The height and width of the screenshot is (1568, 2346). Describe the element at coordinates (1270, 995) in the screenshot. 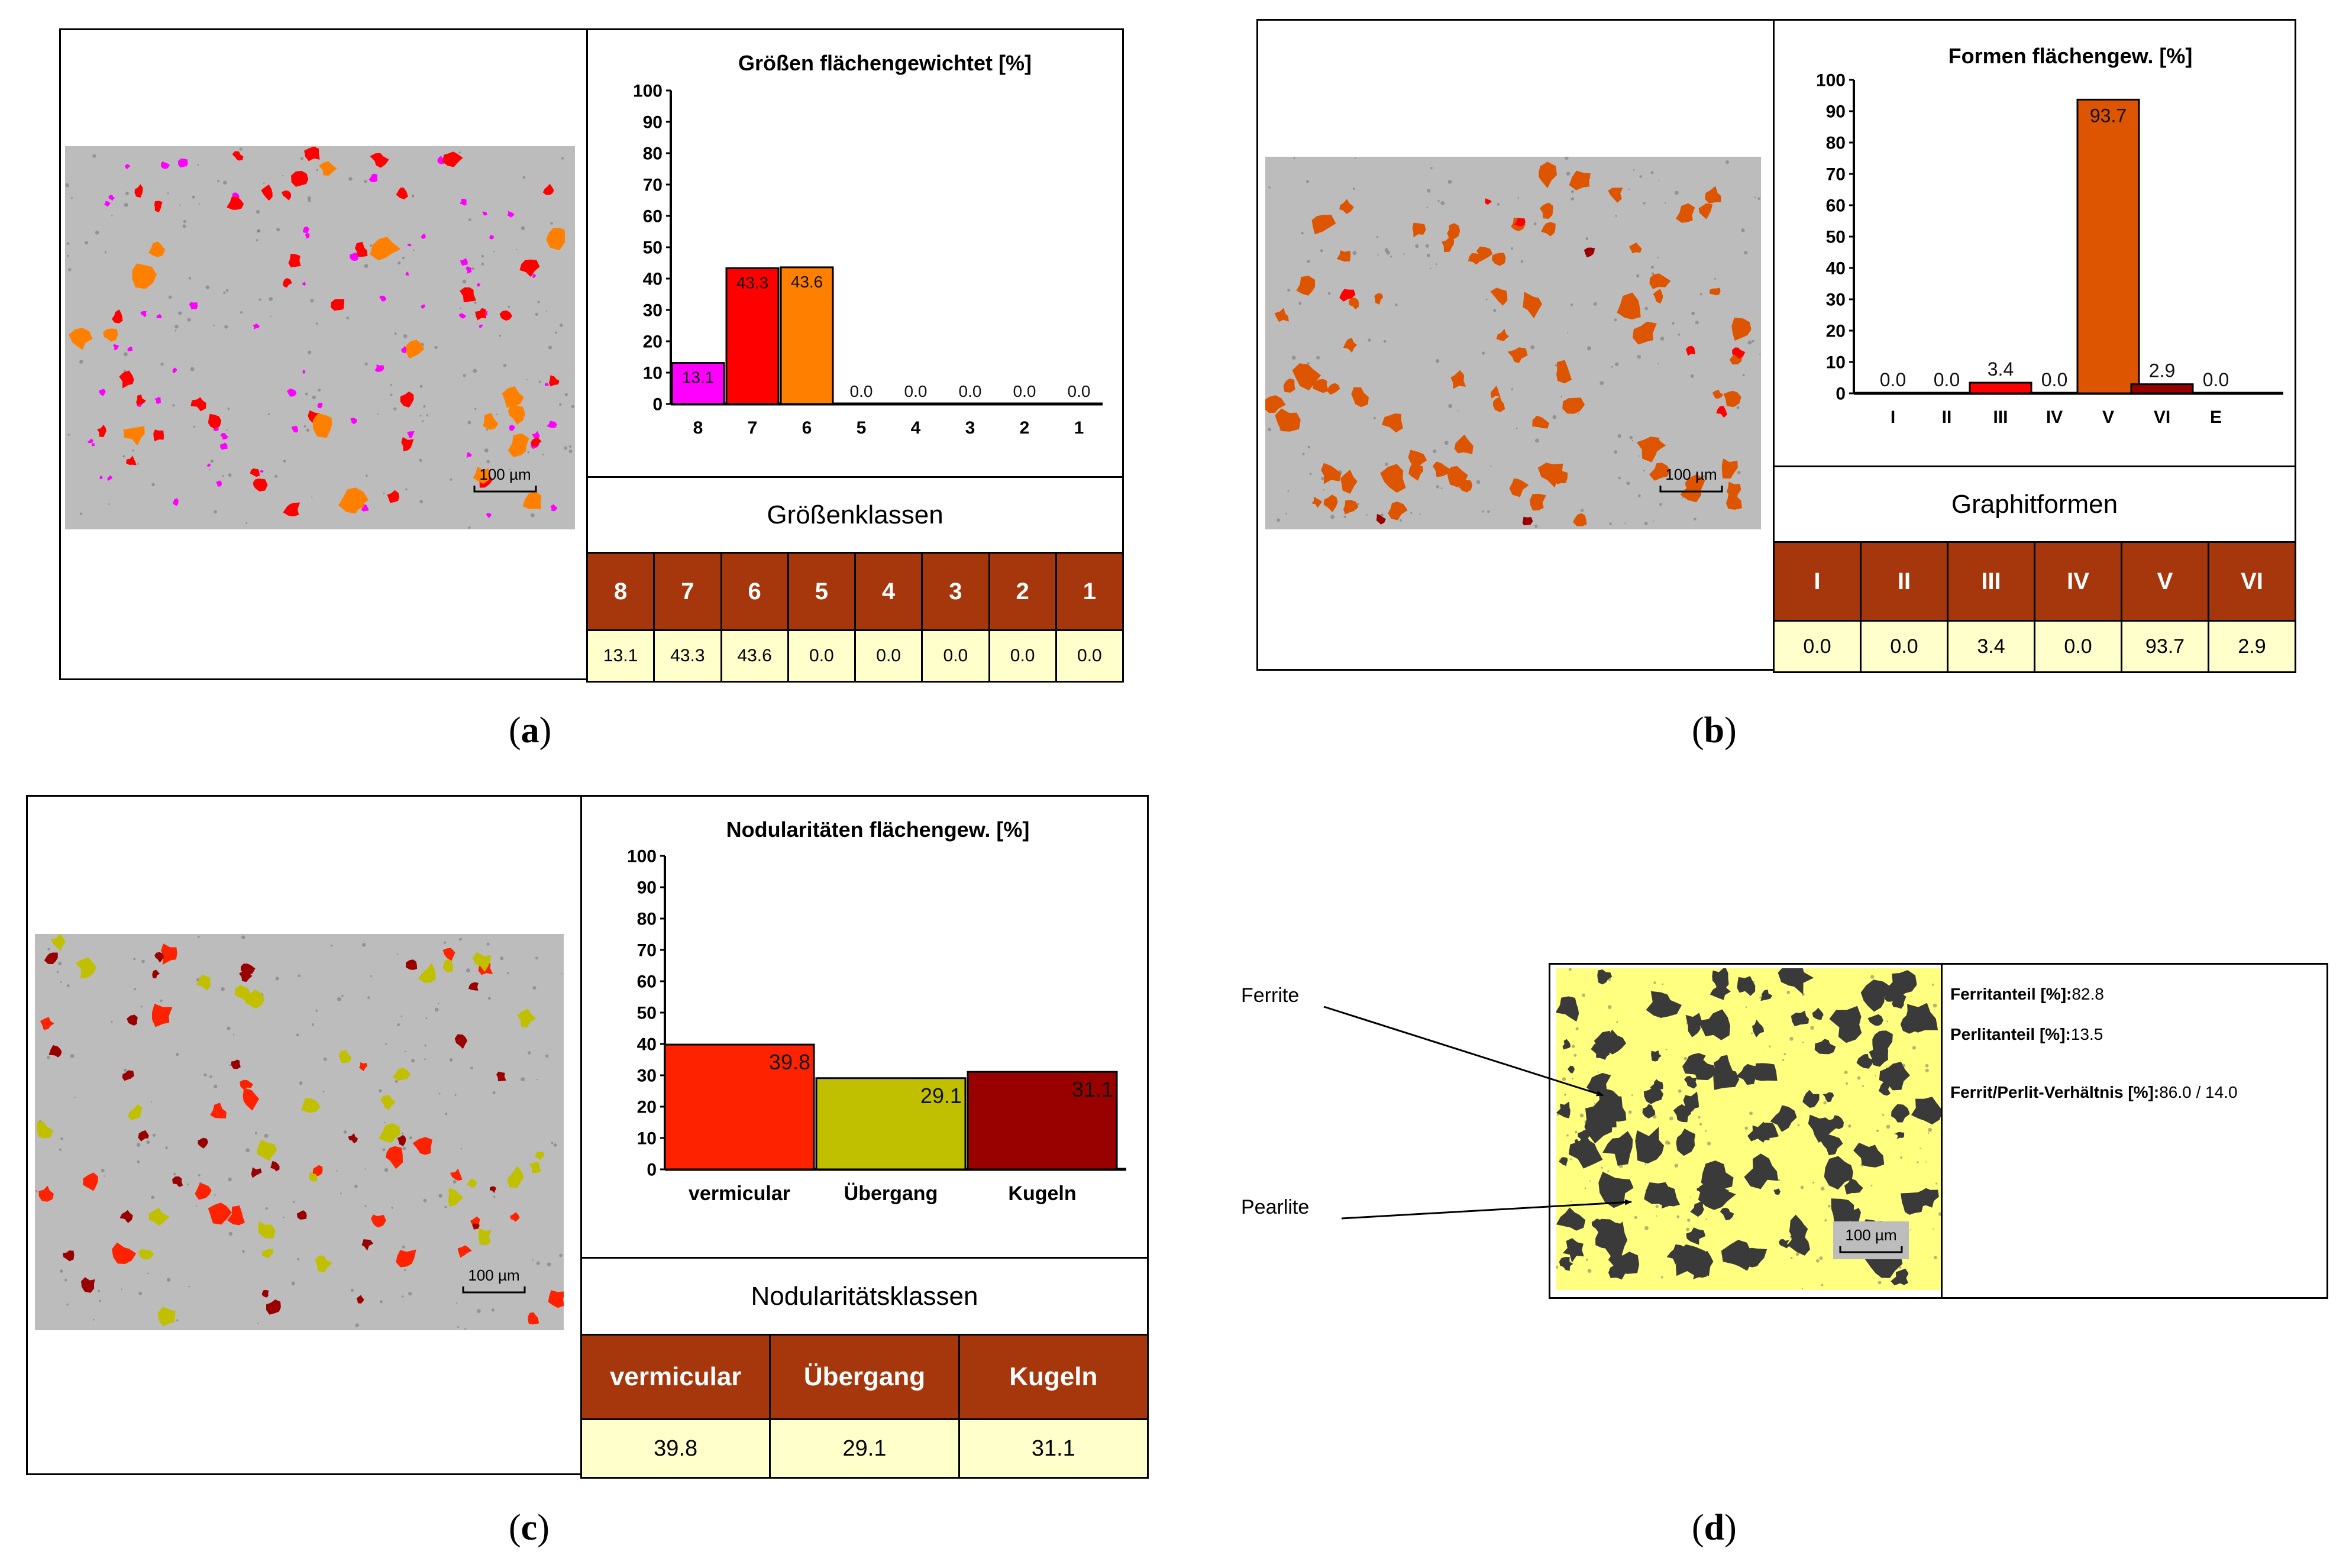

I see `ferrite-annotation: Ferrite` at that location.